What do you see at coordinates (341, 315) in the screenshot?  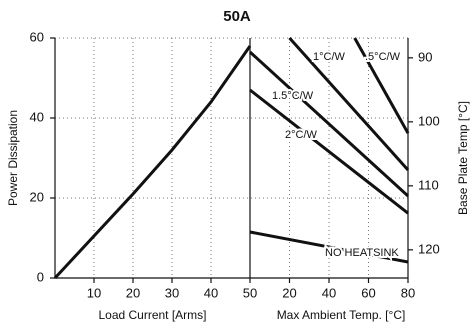 I see `x-axis-label: Max Ambient Temp. [°C]` at bounding box center [341, 315].